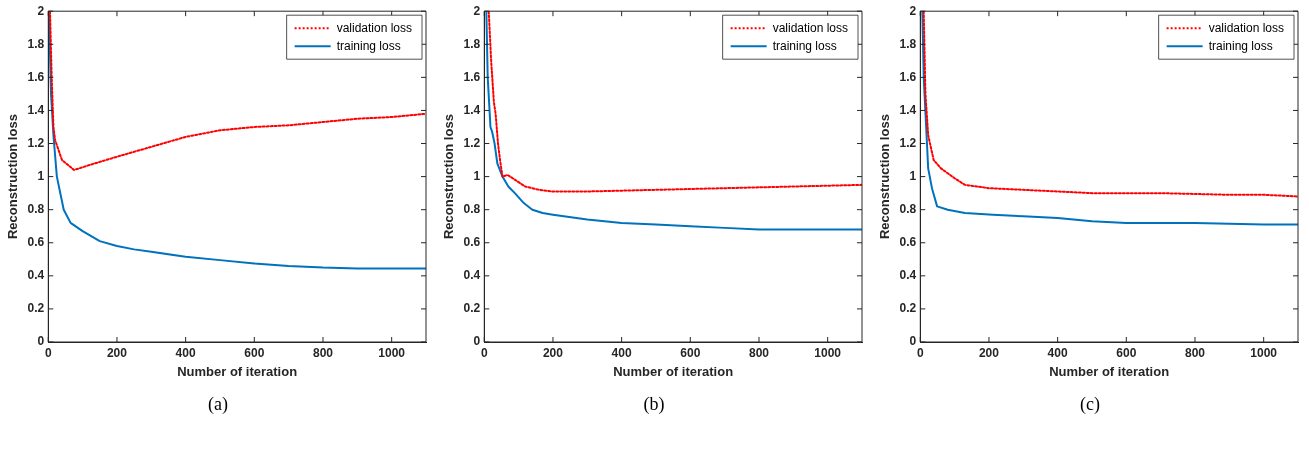  I want to click on text: (a), so click(218, 404).